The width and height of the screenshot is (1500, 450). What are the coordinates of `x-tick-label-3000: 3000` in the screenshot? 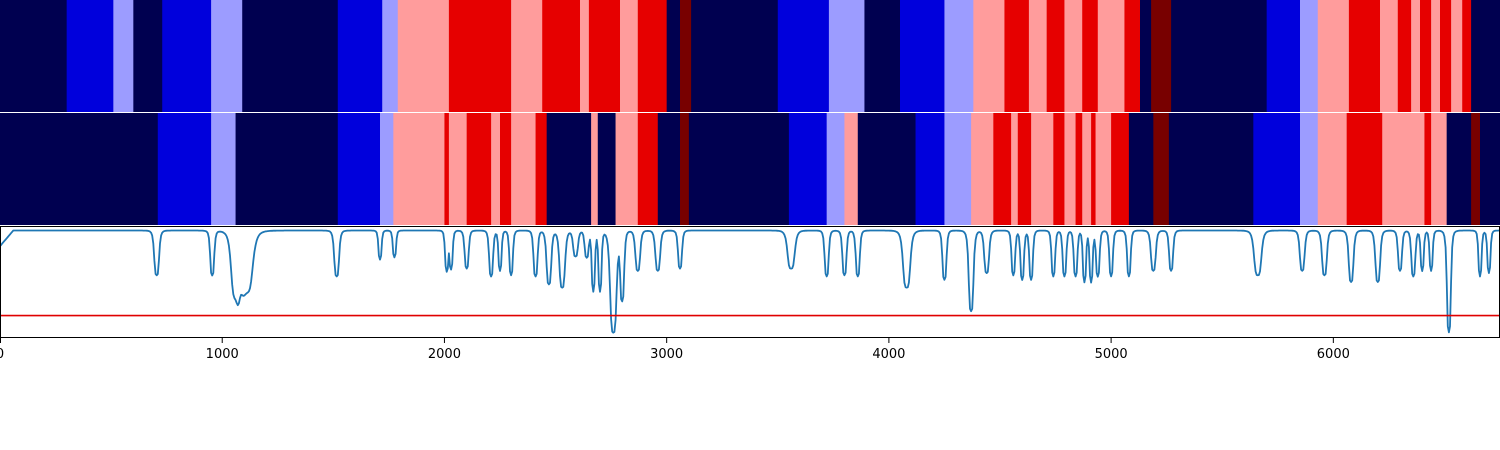 It's located at (666, 354).